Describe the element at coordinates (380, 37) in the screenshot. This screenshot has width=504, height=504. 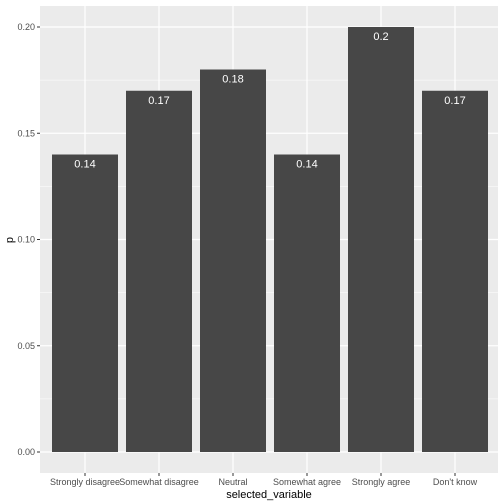
I see `bar-data-label: 0.2` at that location.